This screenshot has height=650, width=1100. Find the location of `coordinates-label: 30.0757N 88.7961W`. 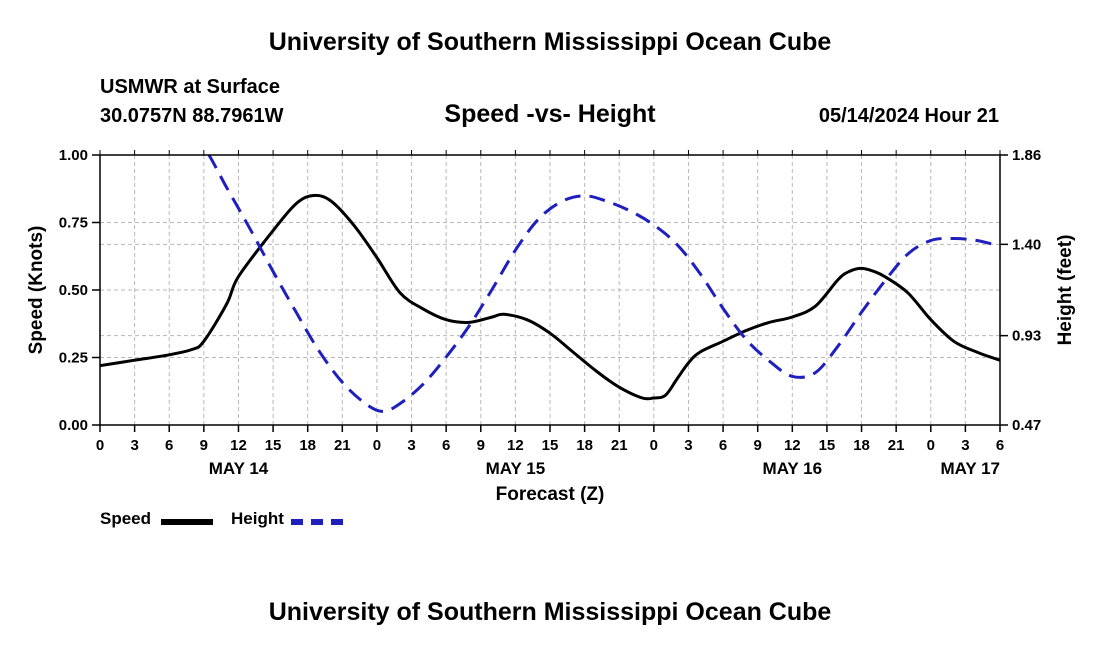

coordinates-label: 30.0757N 88.7961W is located at coordinates (192, 116).